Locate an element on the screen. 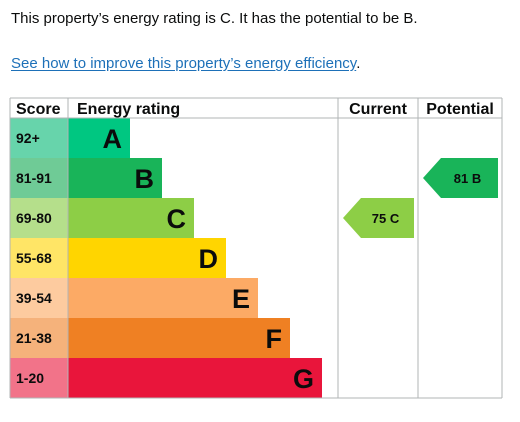 The width and height of the screenshot is (520, 422). rating-bar-f is located at coordinates (179, 338).